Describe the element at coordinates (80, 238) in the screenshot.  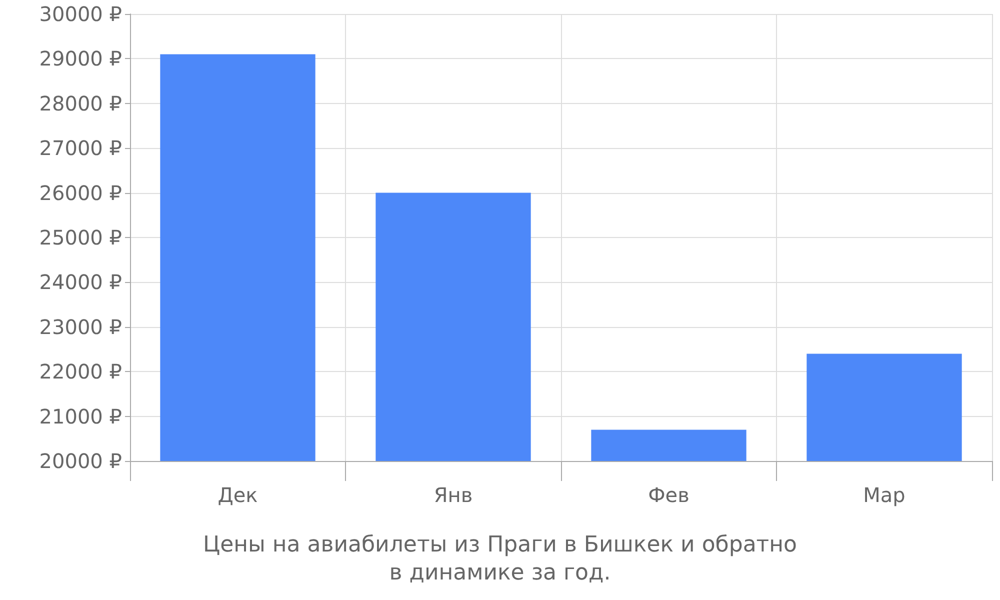
I see `y-tick-label: 25000 ₽` at that location.